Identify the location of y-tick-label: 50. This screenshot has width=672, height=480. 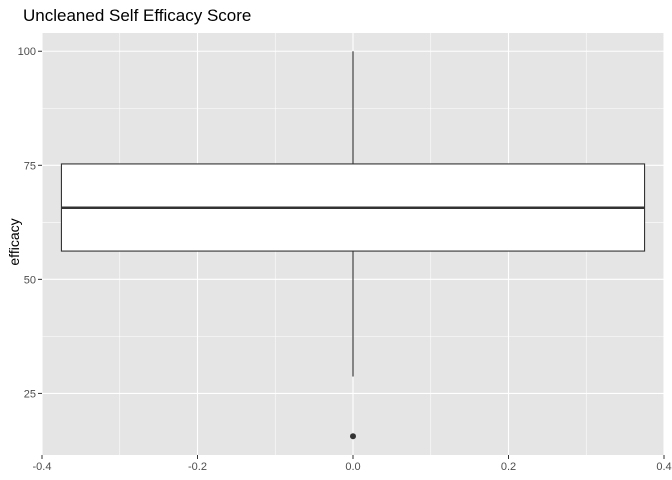
(30, 280).